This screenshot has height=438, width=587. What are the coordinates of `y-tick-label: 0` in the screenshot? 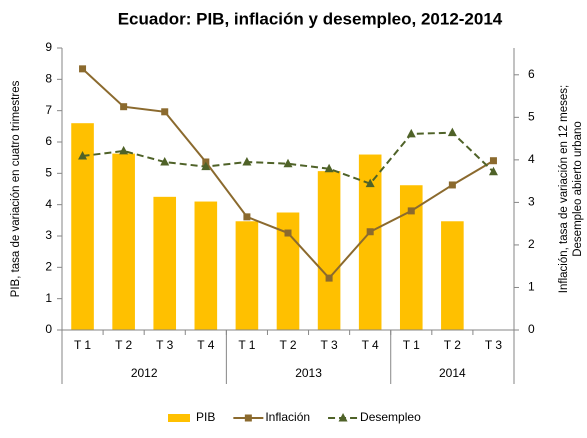 It's located at (48, 329).